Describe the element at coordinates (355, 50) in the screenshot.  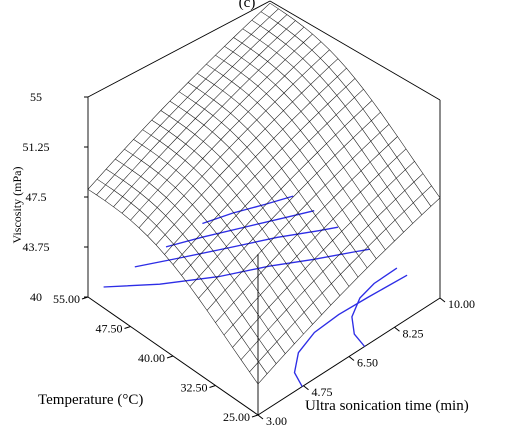
I see `top-right-back-edge` at that location.